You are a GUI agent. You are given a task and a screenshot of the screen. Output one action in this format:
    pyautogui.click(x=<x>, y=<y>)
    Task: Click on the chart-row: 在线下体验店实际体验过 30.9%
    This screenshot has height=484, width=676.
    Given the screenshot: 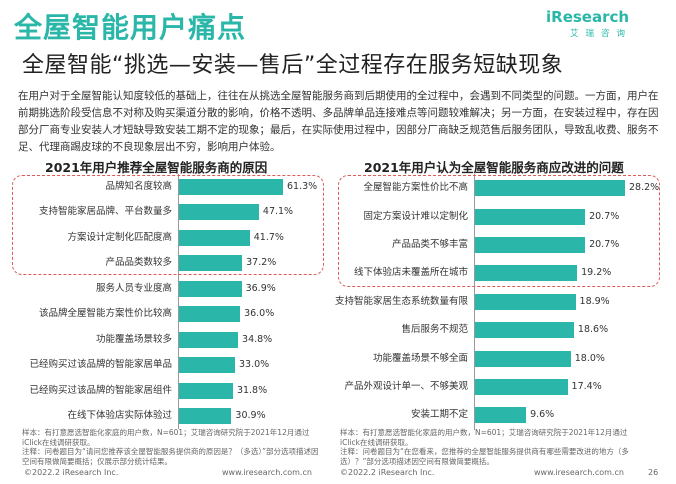 What is the action you would take?
    pyautogui.click(x=170, y=416)
    